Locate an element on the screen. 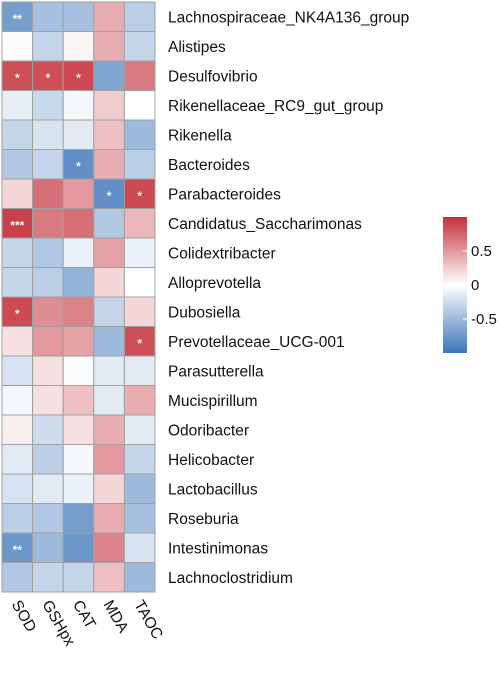 This screenshot has width=498, height=673. heatmap-cell-alloprevotella-taoc is located at coordinates (139, 282).